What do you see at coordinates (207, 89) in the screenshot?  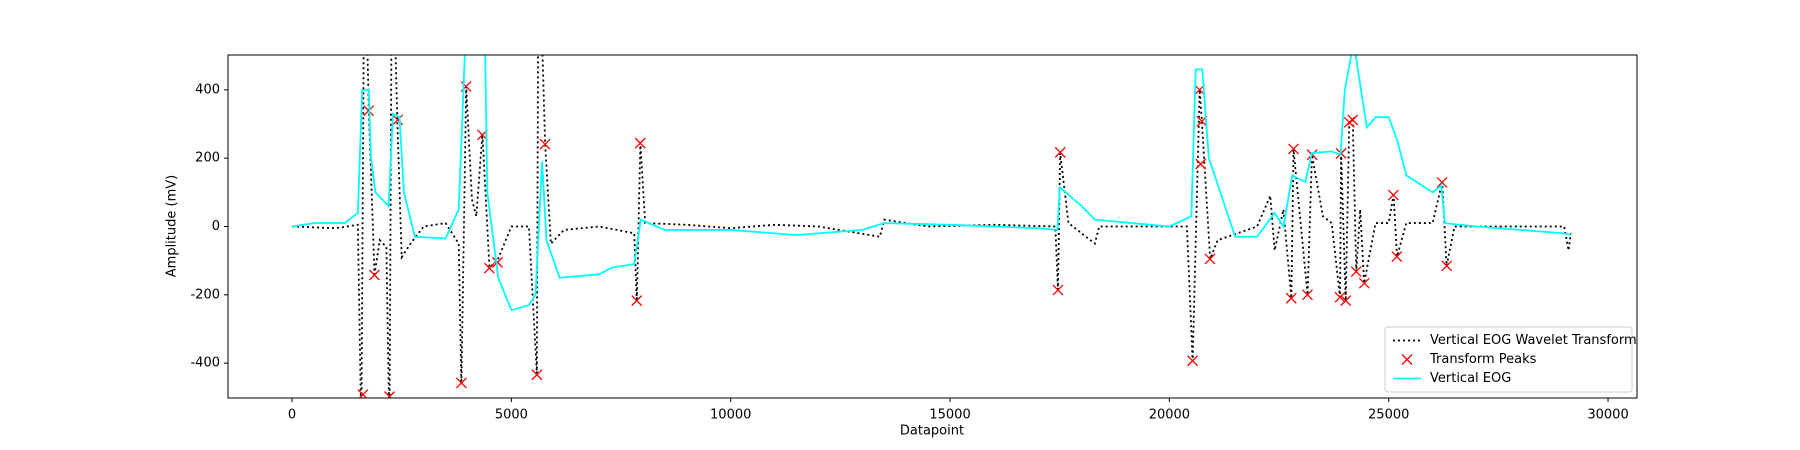 I see `y-tick-label: 400` at bounding box center [207, 89].